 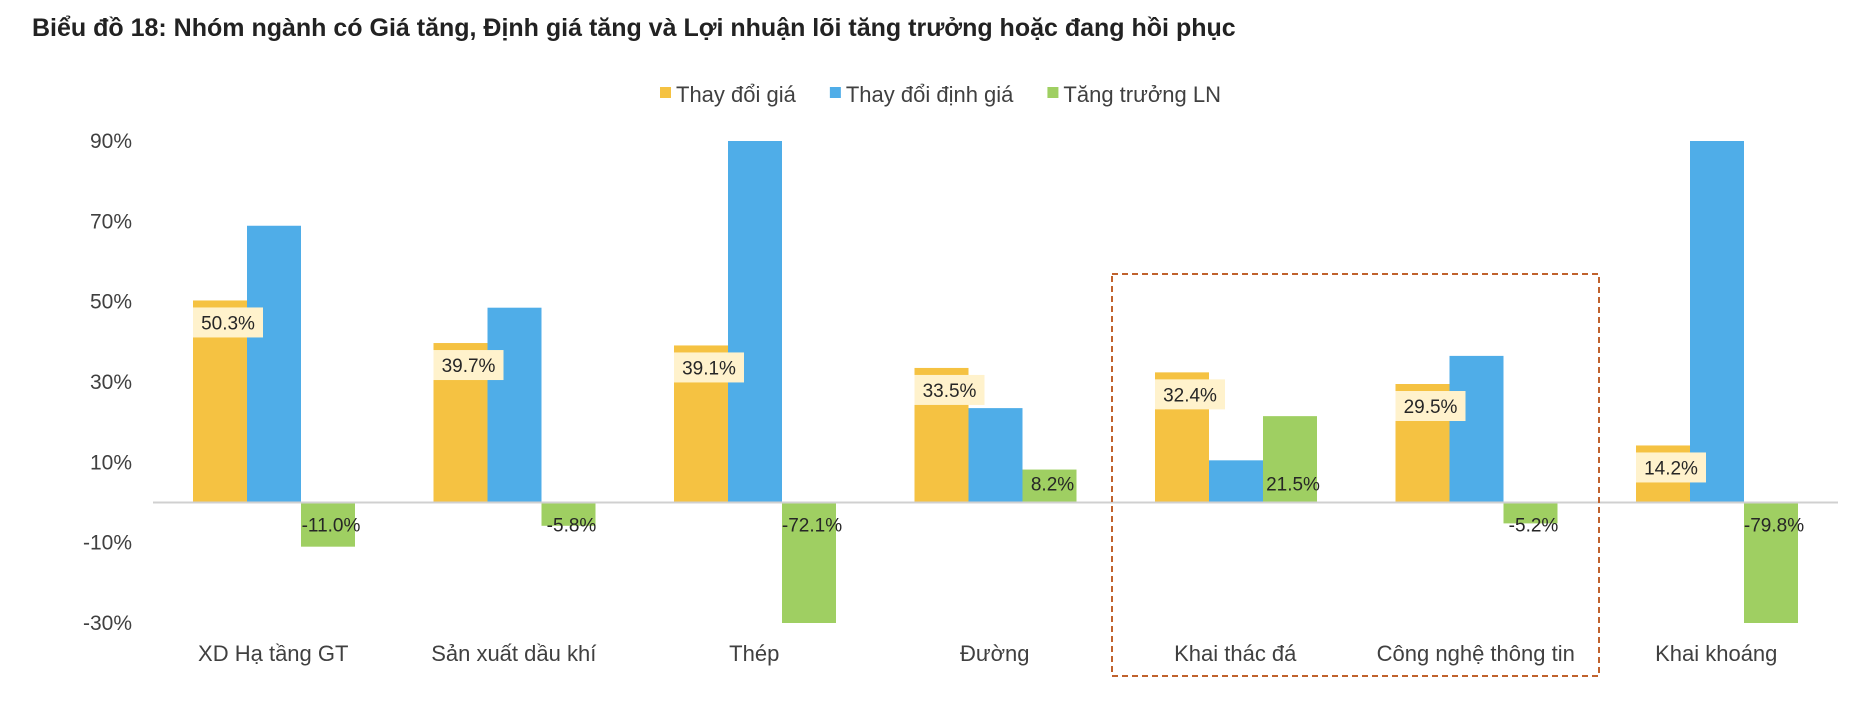 What do you see at coordinates (572, 526) in the screenshot?
I see `data-label: -5.8%` at bounding box center [572, 526].